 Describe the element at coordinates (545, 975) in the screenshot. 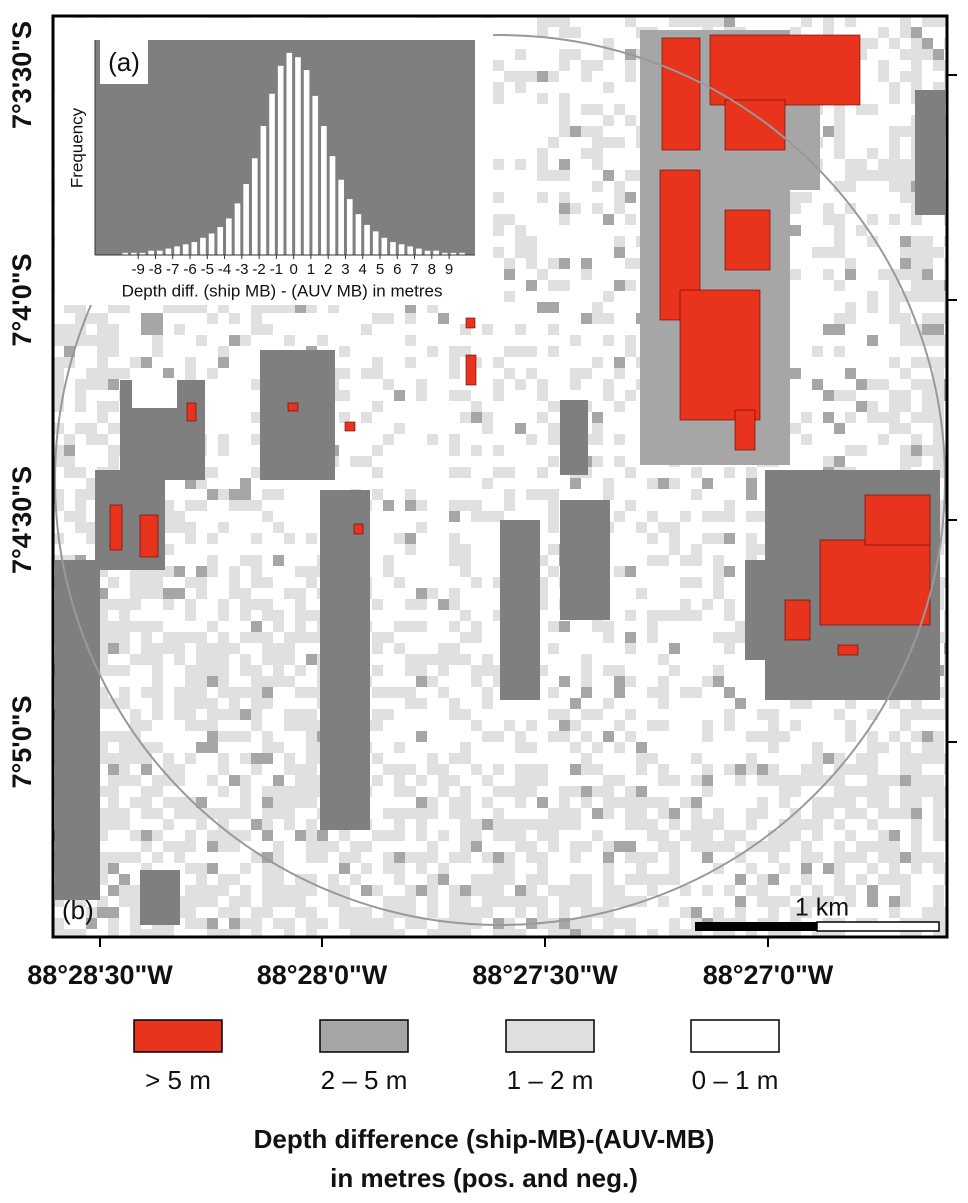

I see `lon-label: 88°27'30"W` at that location.